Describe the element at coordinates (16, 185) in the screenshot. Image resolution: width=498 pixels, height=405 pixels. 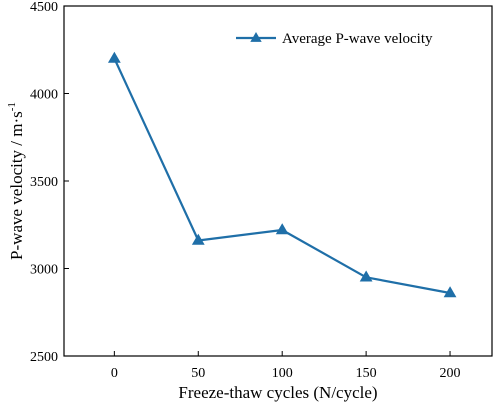
I see `y-axis-title-text: P-wave velocity / m·s` at that location.